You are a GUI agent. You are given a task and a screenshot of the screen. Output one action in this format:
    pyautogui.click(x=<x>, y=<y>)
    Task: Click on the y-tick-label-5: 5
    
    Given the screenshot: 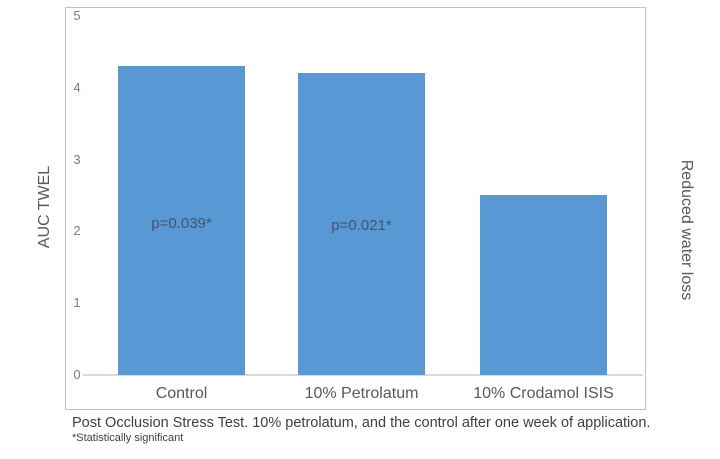 What is the action you would take?
    pyautogui.click(x=77, y=15)
    